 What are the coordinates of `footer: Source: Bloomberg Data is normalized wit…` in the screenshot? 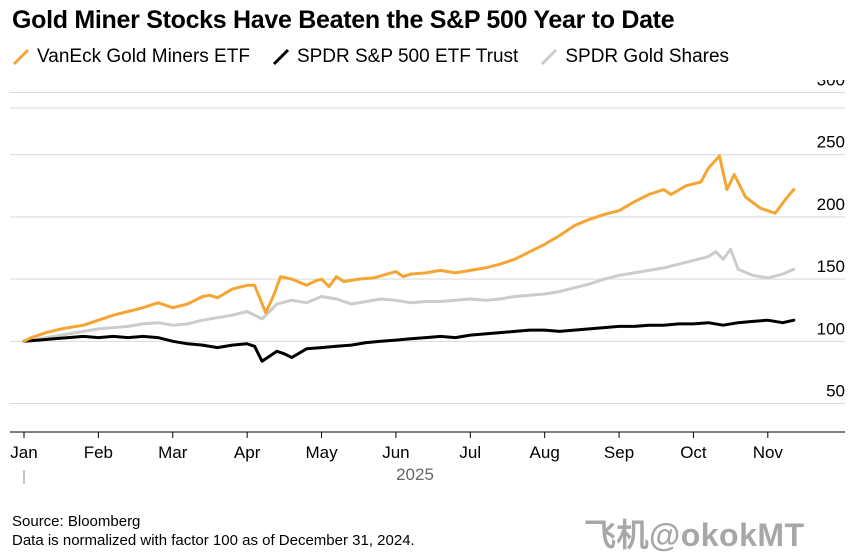 It's located at (213, 531).